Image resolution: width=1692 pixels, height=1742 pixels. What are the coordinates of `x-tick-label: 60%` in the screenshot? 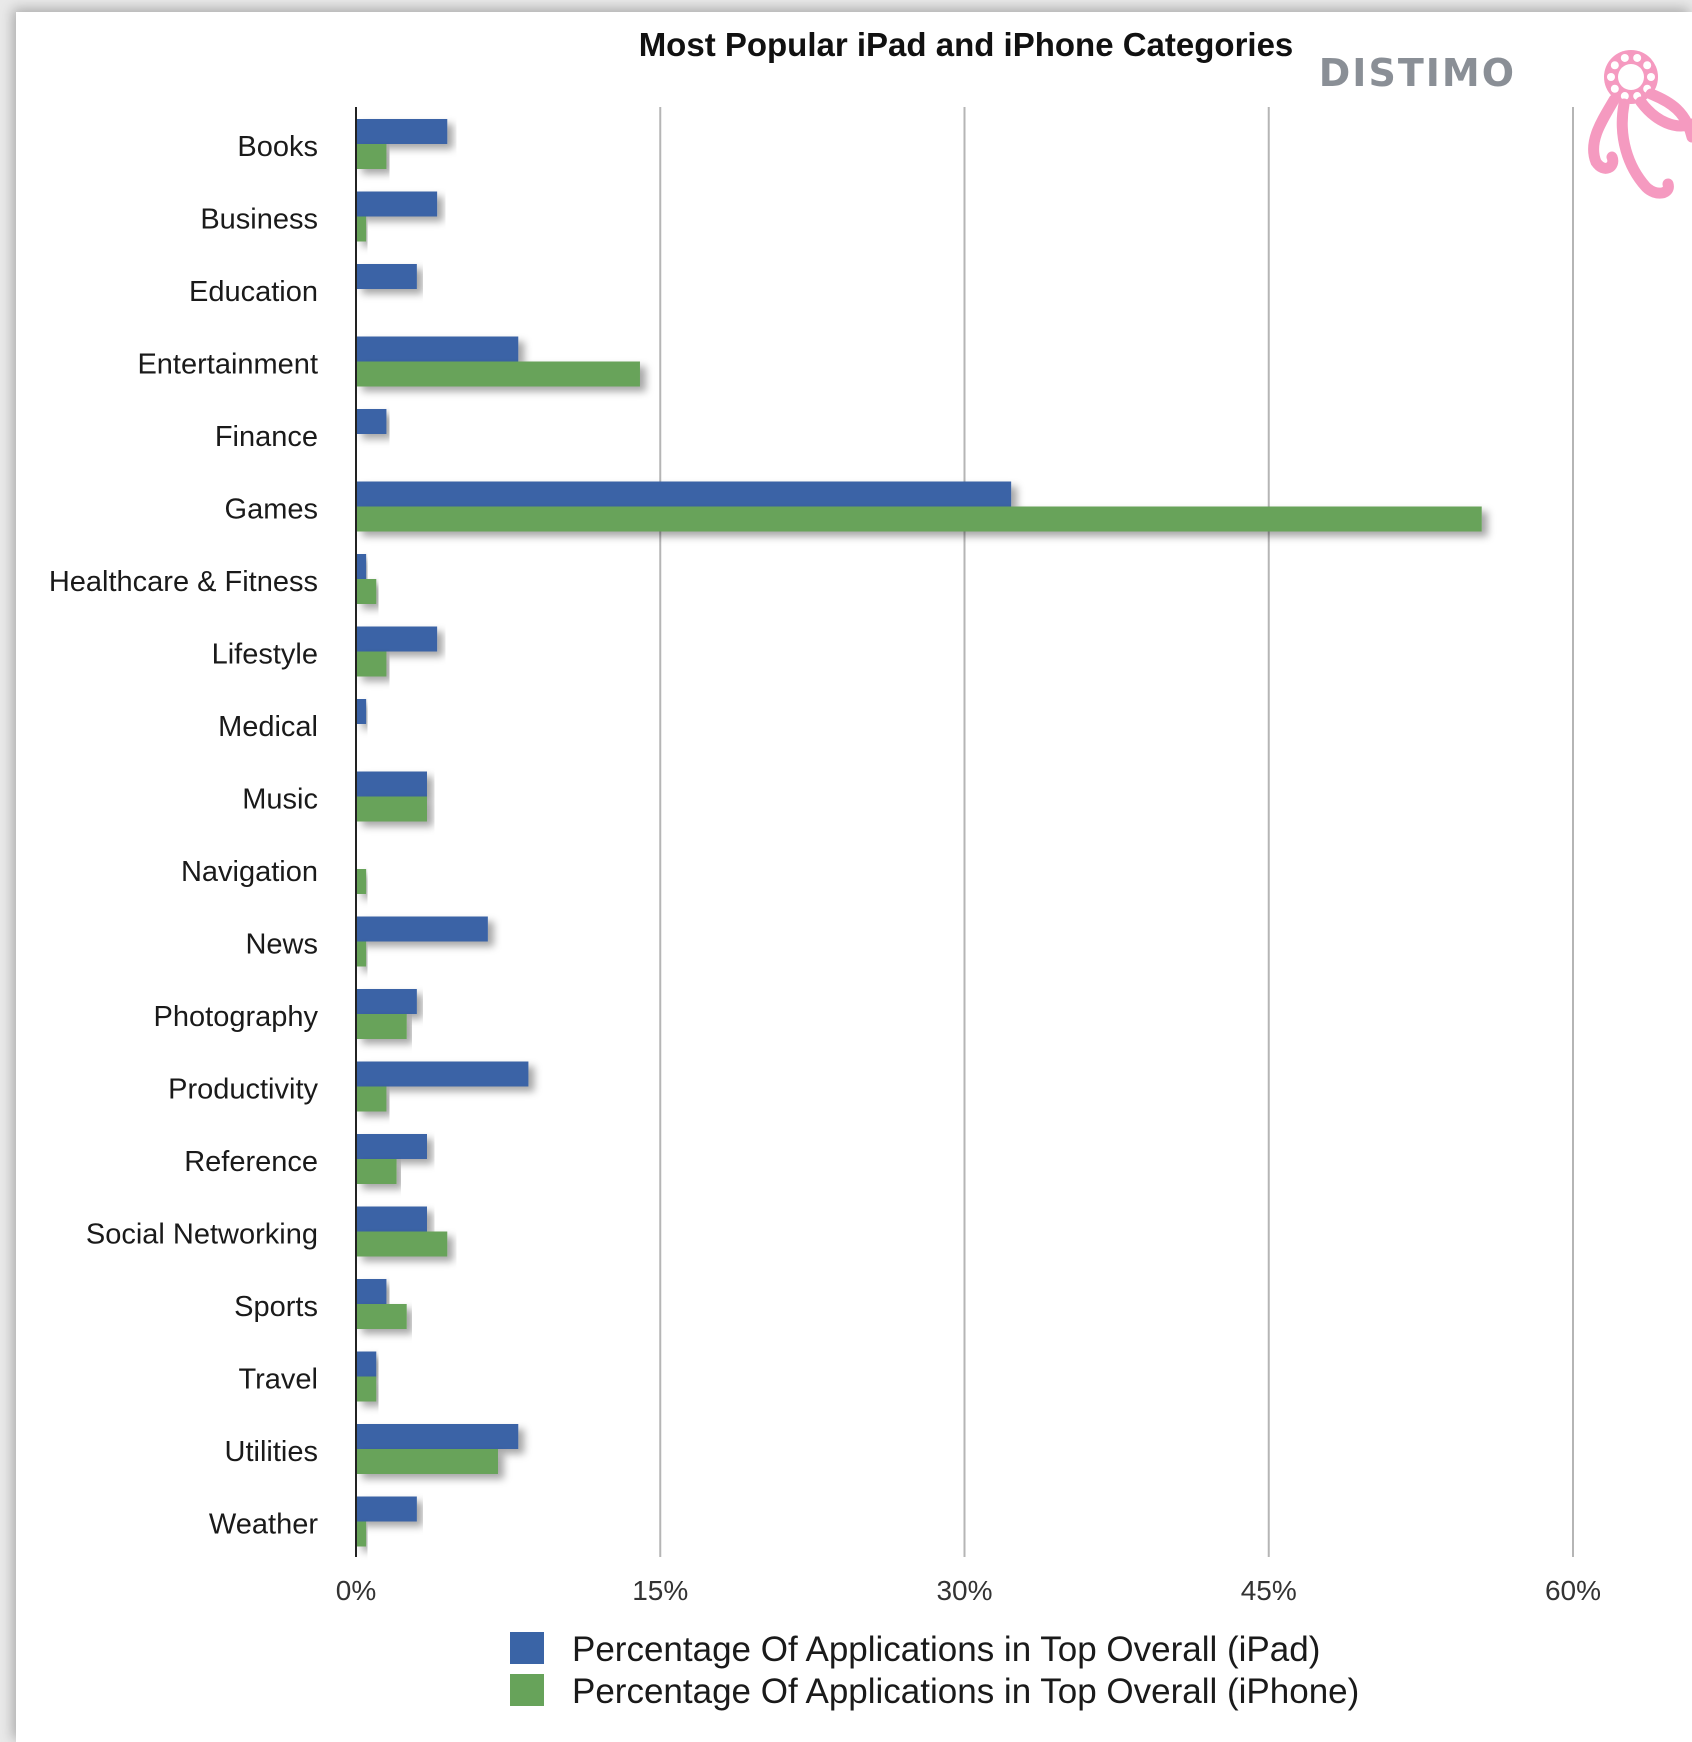 It's located at (1573, 1590).